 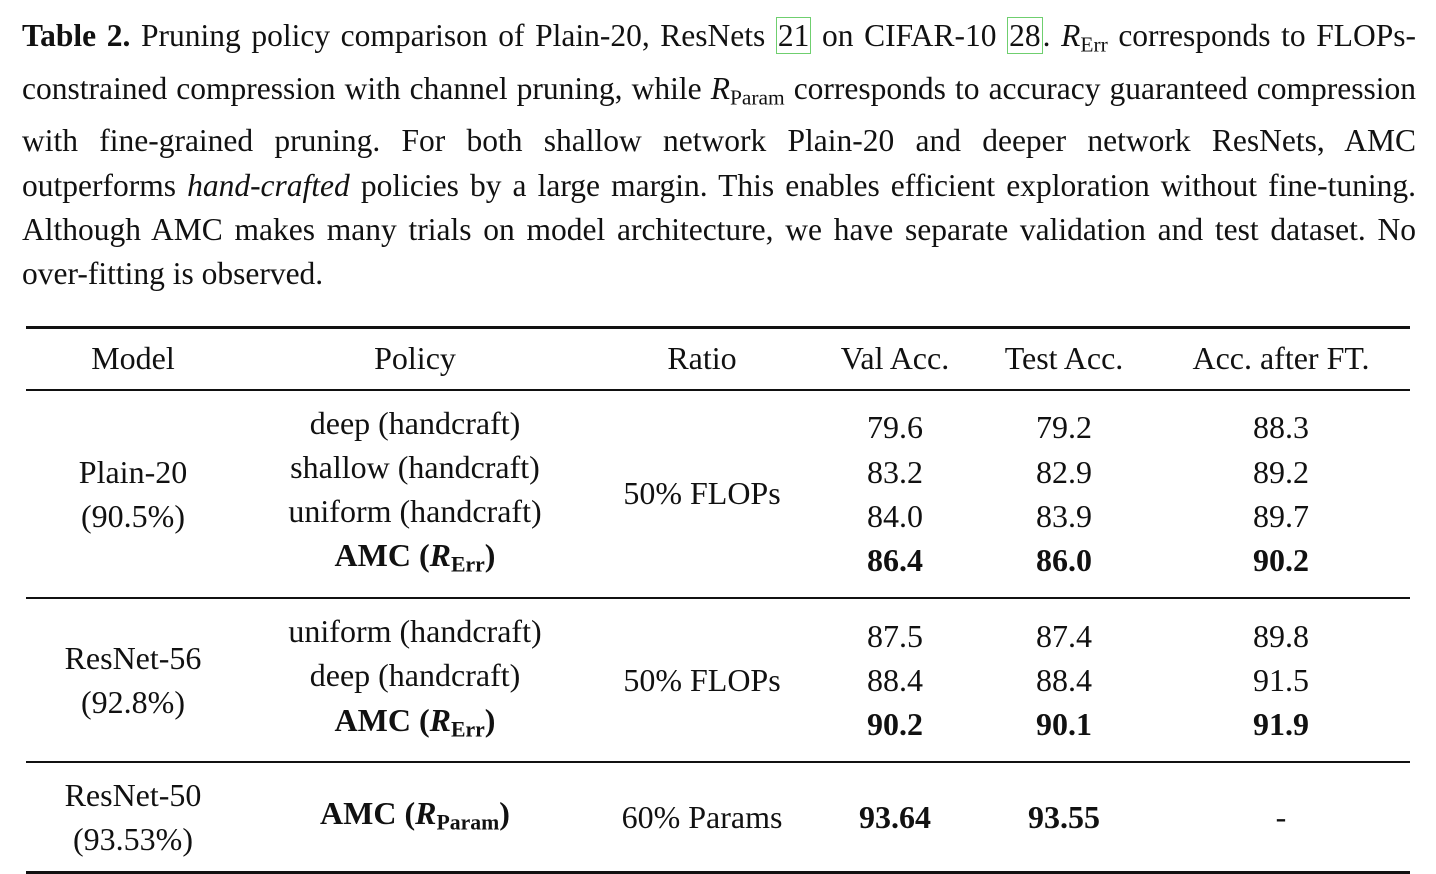 I want to click on value-best: 86.0, so click(x=1064, y=560).